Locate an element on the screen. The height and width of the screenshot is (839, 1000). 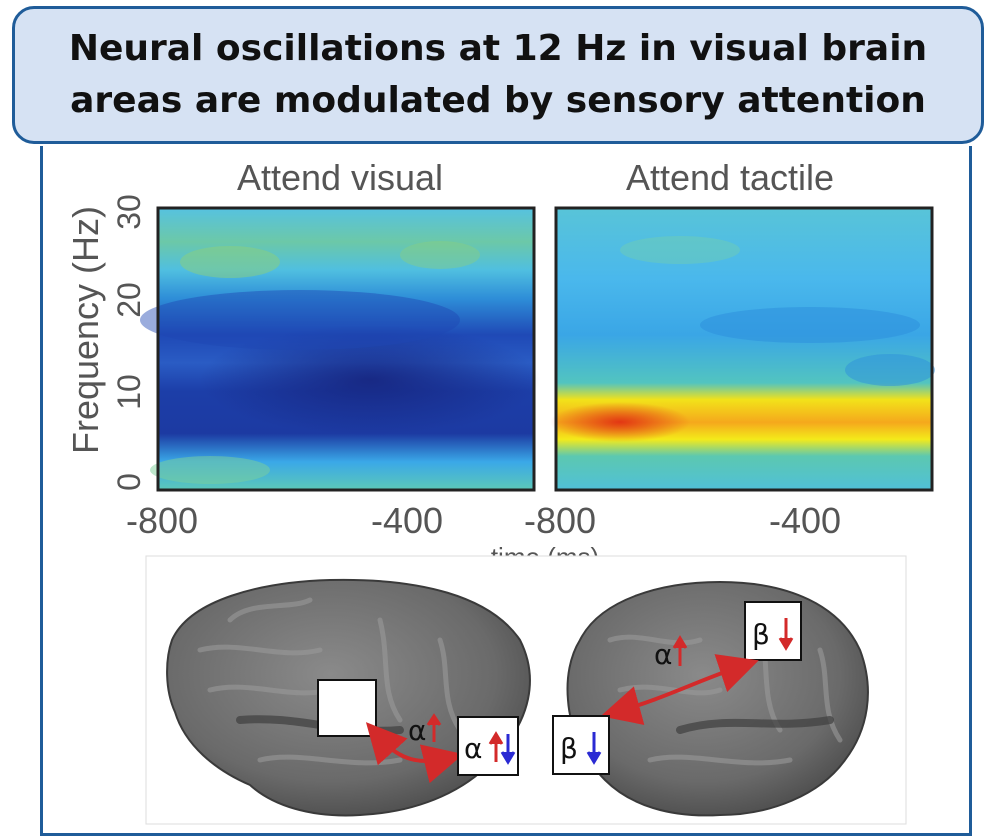
left-box-down-icon is located at coordinates (508, 749).